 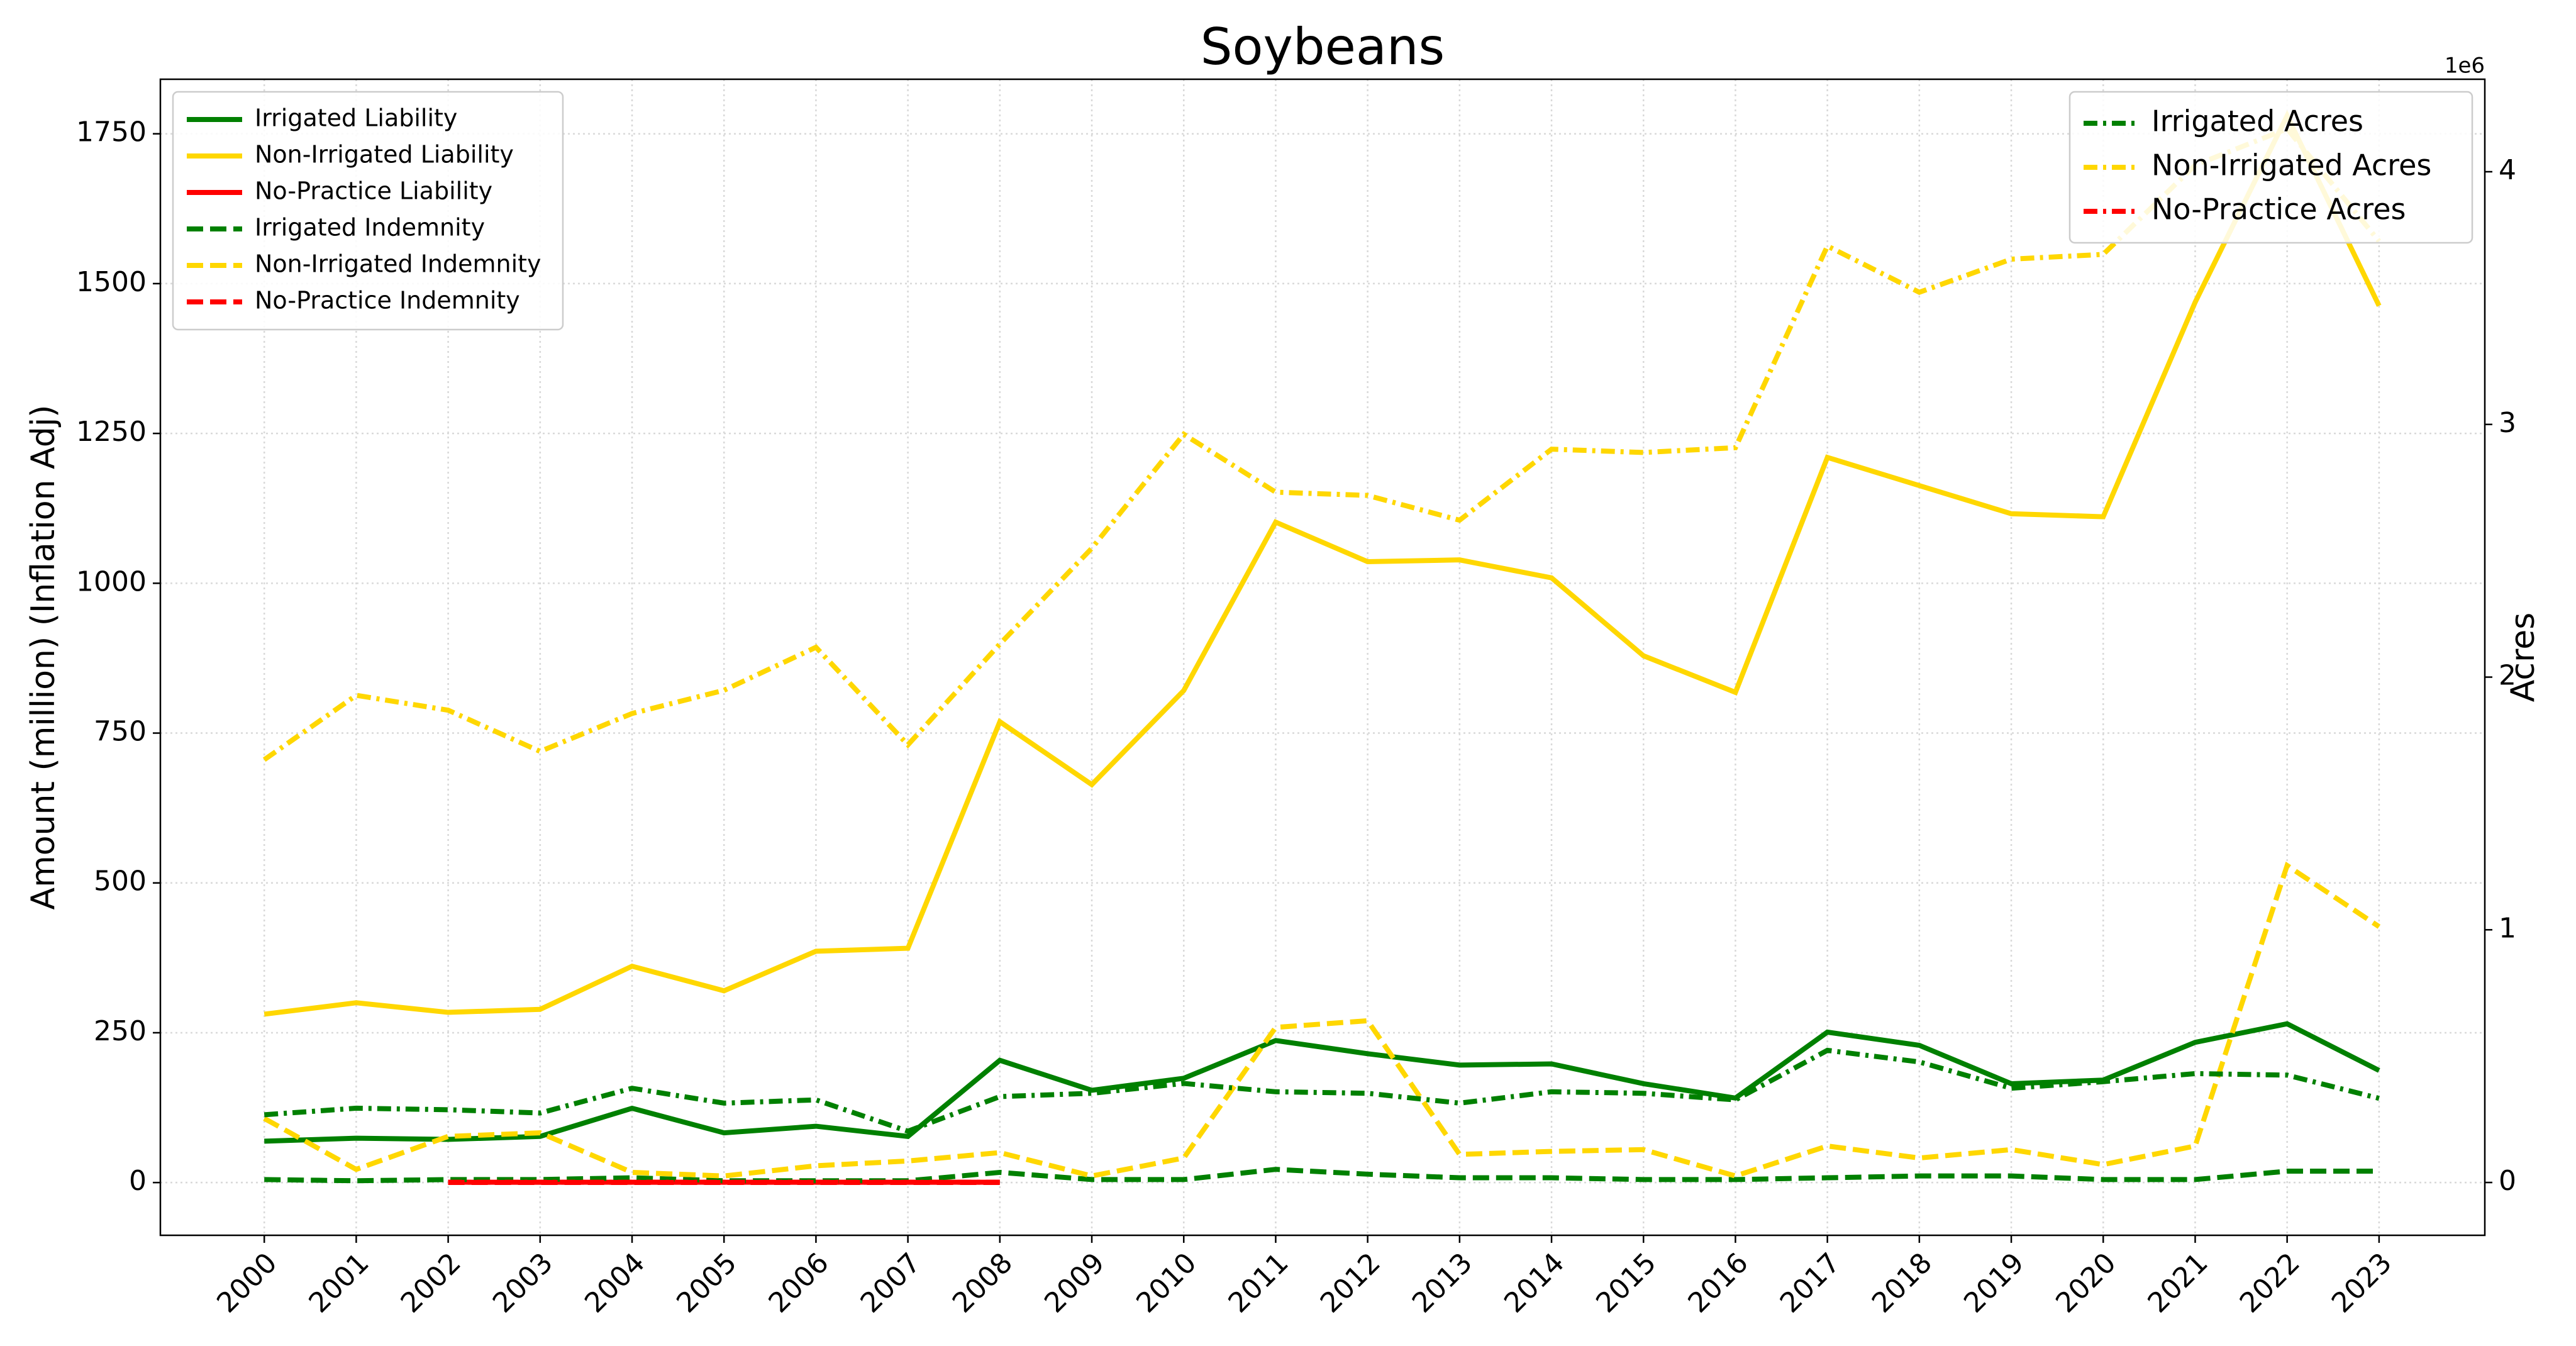 What do you see at coordinates (111, 282) in the screenshot?
I see `y-tick-label: 1500` at bounding box center [111, 282].